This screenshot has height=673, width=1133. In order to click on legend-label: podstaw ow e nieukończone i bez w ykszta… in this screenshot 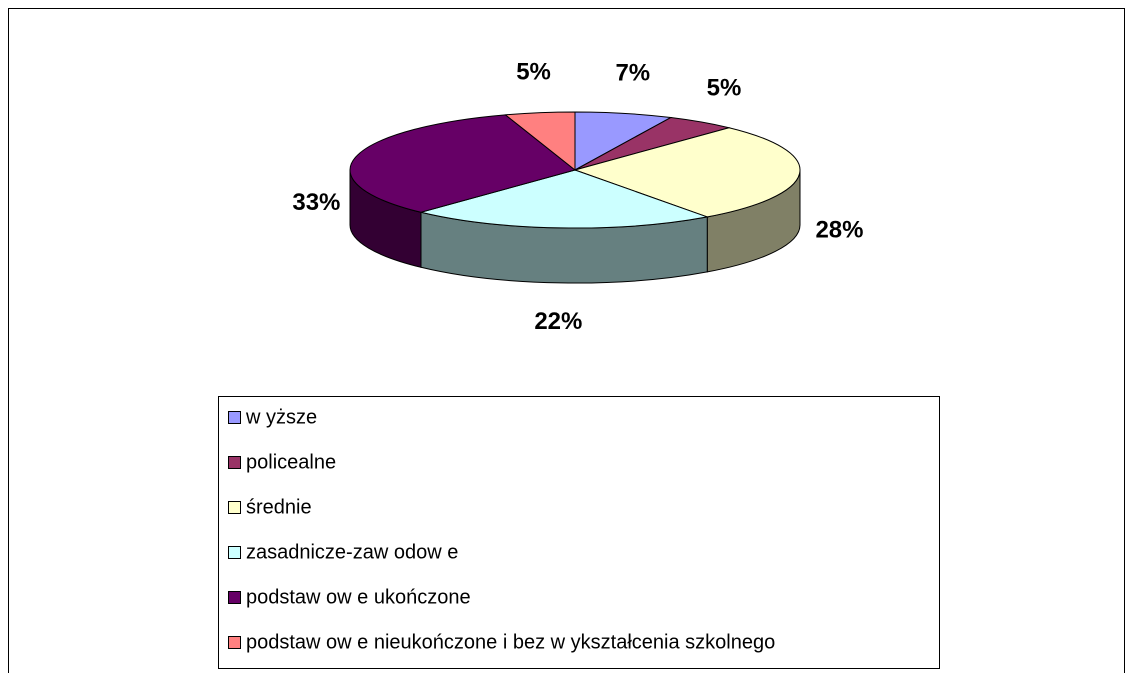, I will do `click(510, 642)`.